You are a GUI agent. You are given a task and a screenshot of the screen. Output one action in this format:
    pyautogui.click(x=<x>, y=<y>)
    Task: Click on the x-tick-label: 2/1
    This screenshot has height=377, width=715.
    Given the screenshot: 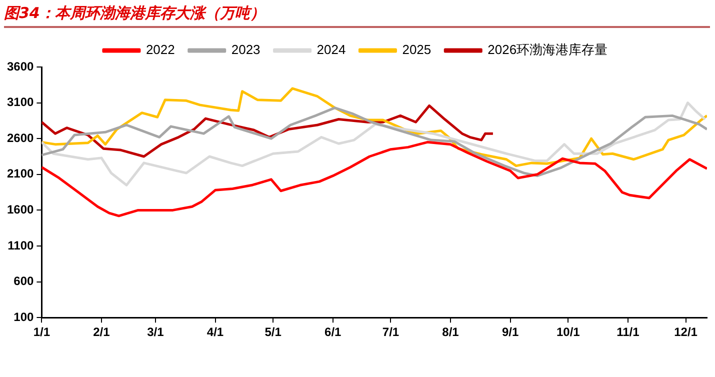 What is the action you would take?
    pyautogui.click(x=101, y=332)
    